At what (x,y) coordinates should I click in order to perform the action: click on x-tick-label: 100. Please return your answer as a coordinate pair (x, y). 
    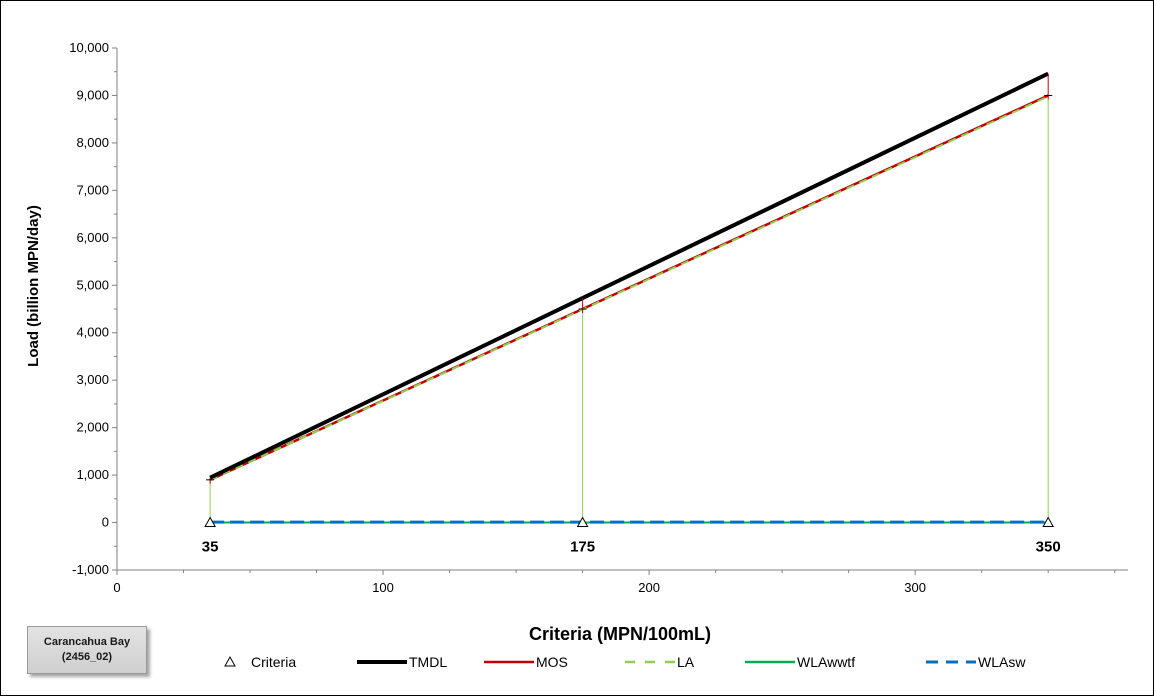
    Looking at the image, I should click on (383, 587).